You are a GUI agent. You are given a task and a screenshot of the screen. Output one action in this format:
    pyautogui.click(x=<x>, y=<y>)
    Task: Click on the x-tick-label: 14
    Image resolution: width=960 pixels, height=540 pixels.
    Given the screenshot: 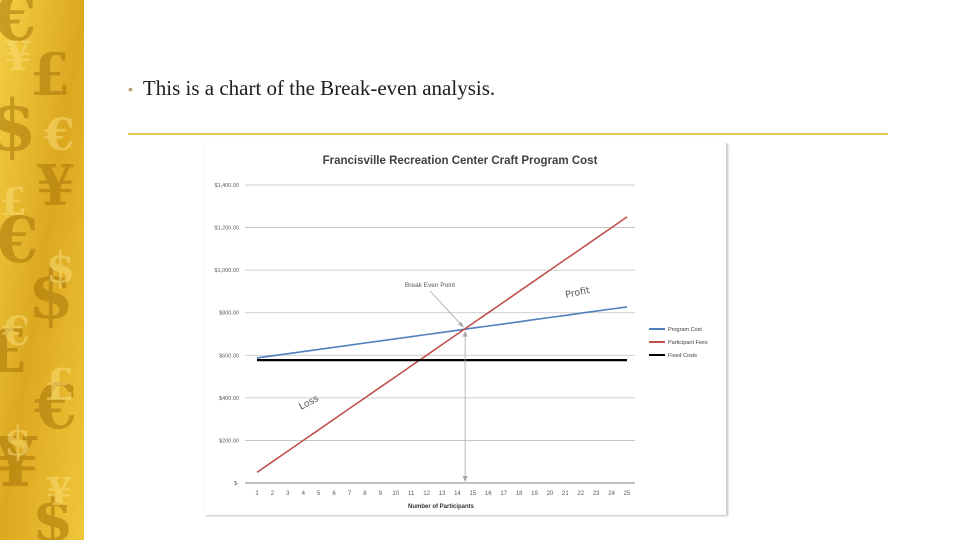 What is the action you would take?
    pyautogui.click(x=457, y=494)
    